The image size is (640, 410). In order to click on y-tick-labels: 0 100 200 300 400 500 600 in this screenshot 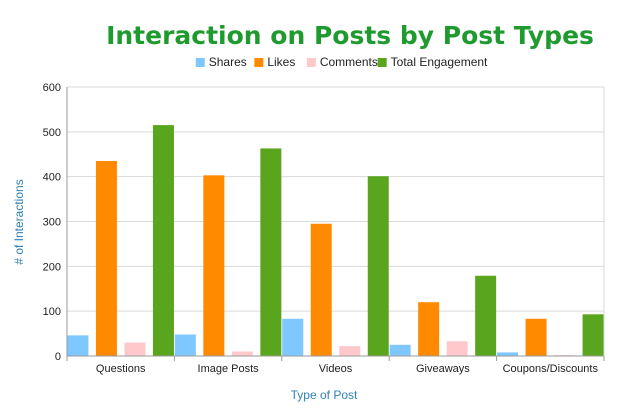, I will do `click(52, 222)`.